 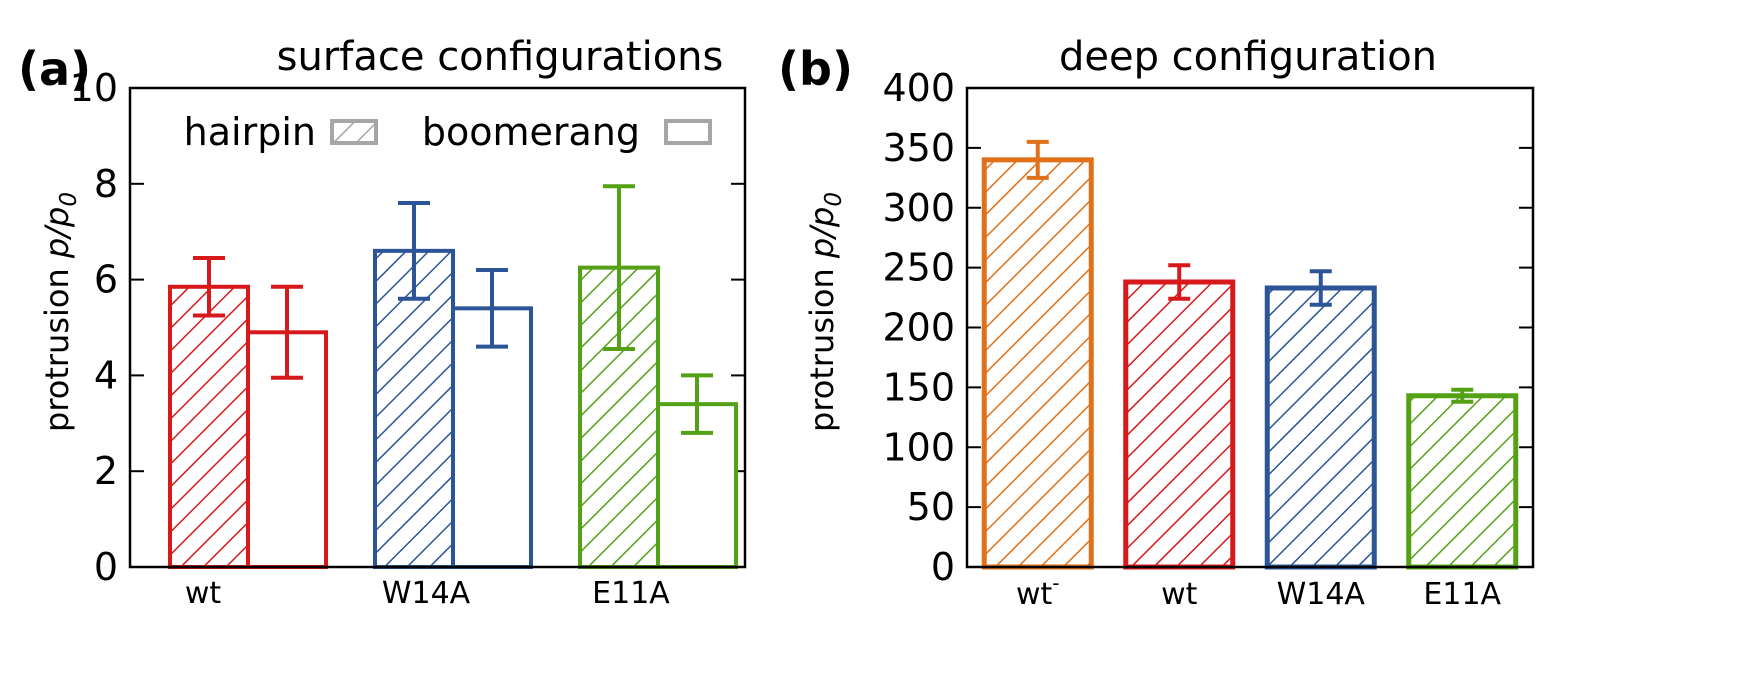 What do you see at coordinates (94, 88) in the screenshot?
I see `y-tick-label: 10` at bounding box center [94, 88].